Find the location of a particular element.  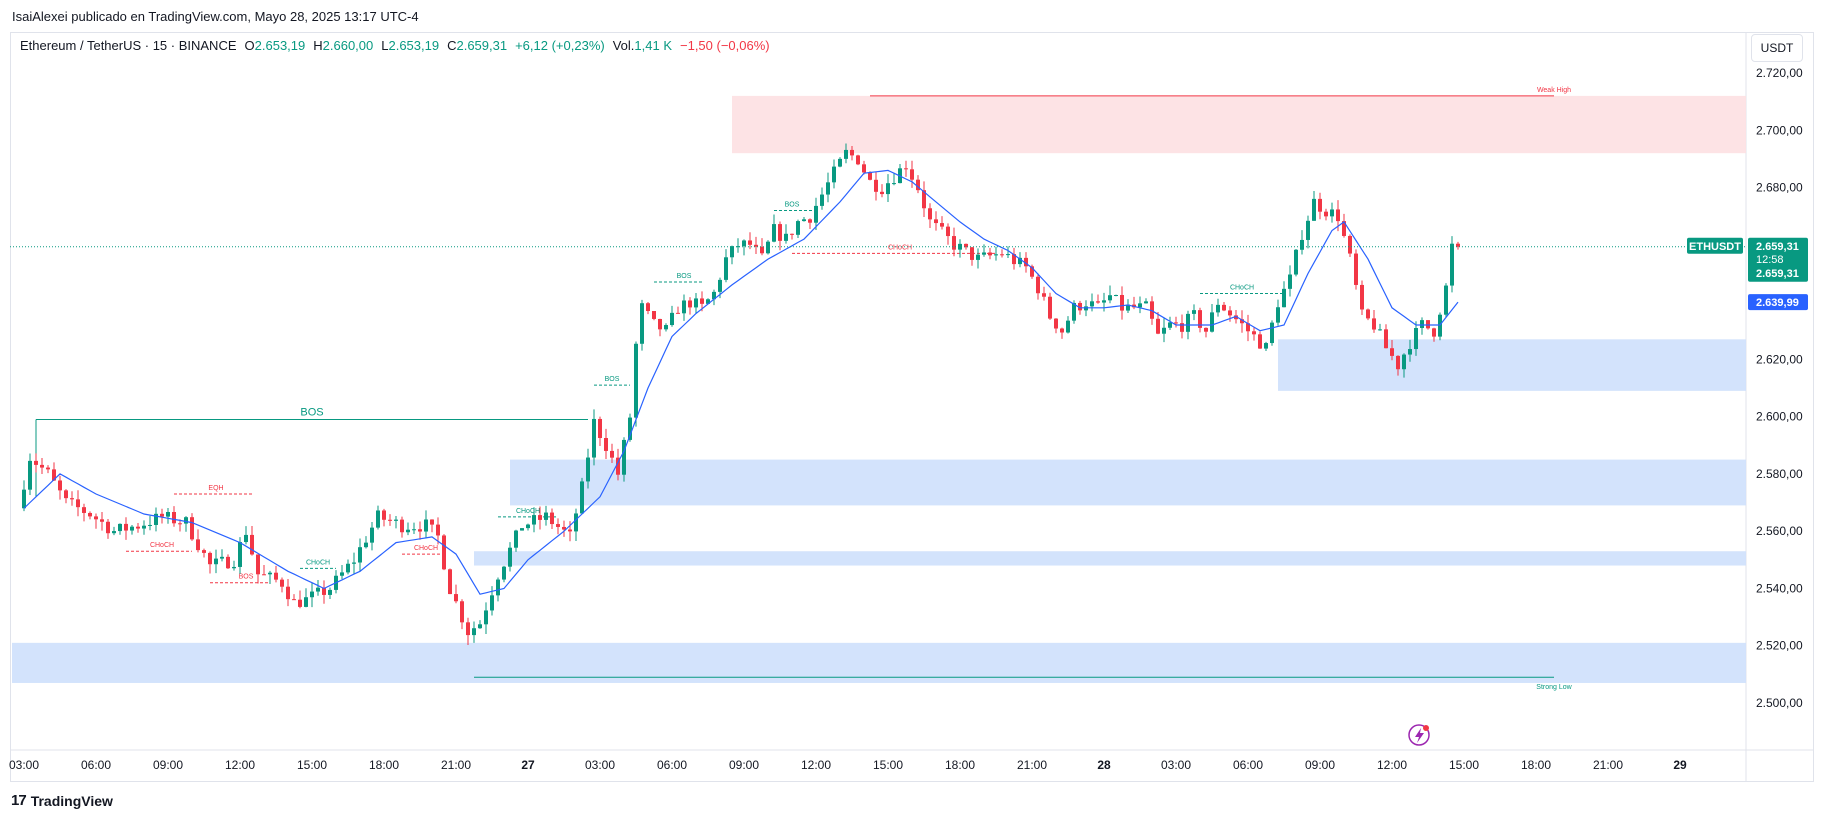

time-tick-label: 03:00 is located at coordinates (24, 765).